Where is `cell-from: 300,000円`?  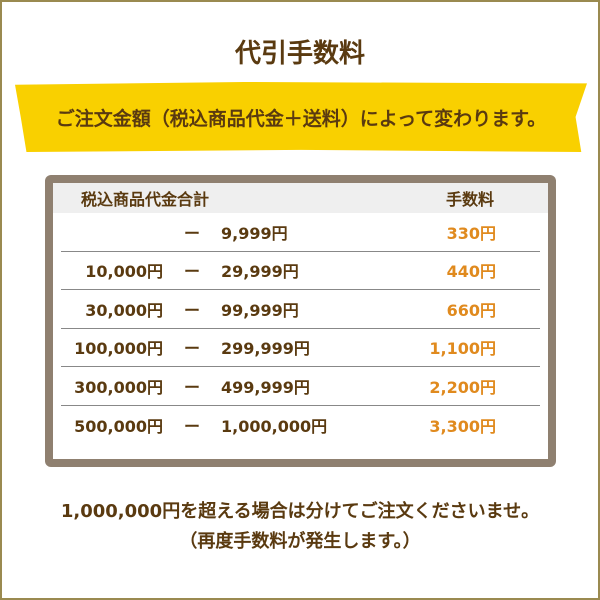 cell-from: 300,000円 is located at coordinates (118, 387).